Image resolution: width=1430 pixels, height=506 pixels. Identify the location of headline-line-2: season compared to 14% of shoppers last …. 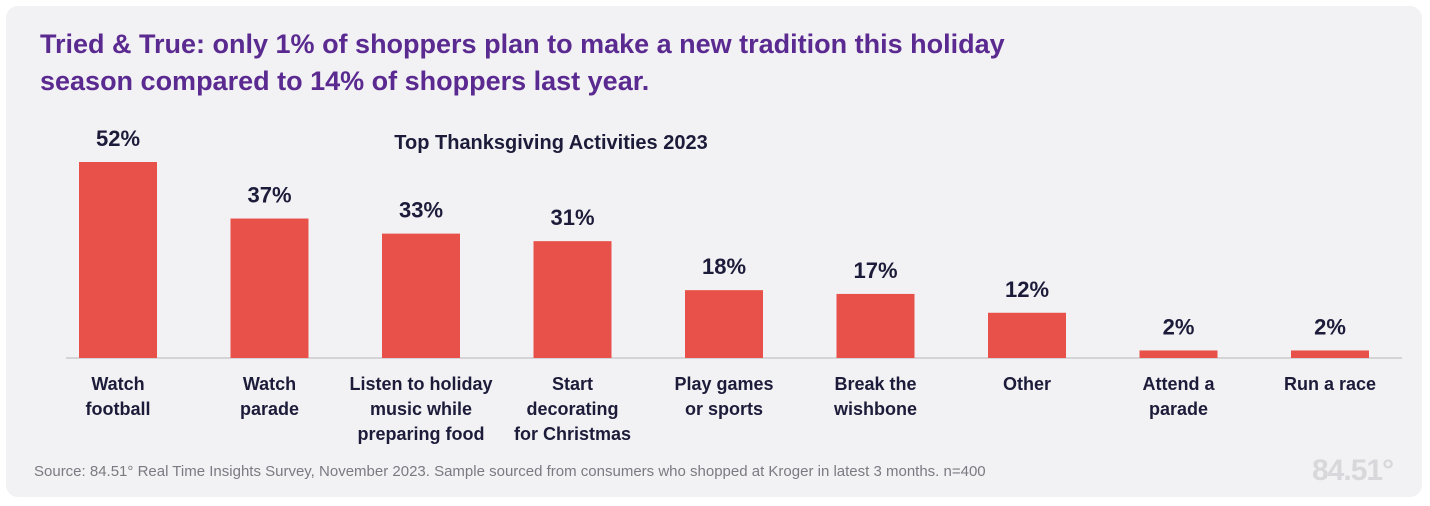
(345, 81).